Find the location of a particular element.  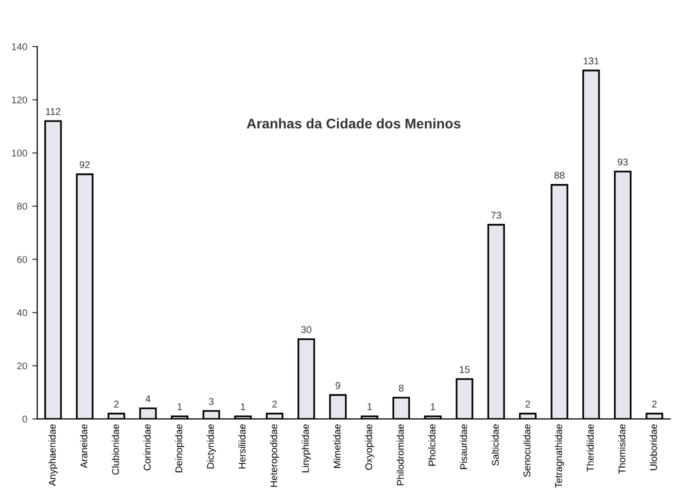

x-tick-label: Heteropodidae is located at coordinates (275, 455).